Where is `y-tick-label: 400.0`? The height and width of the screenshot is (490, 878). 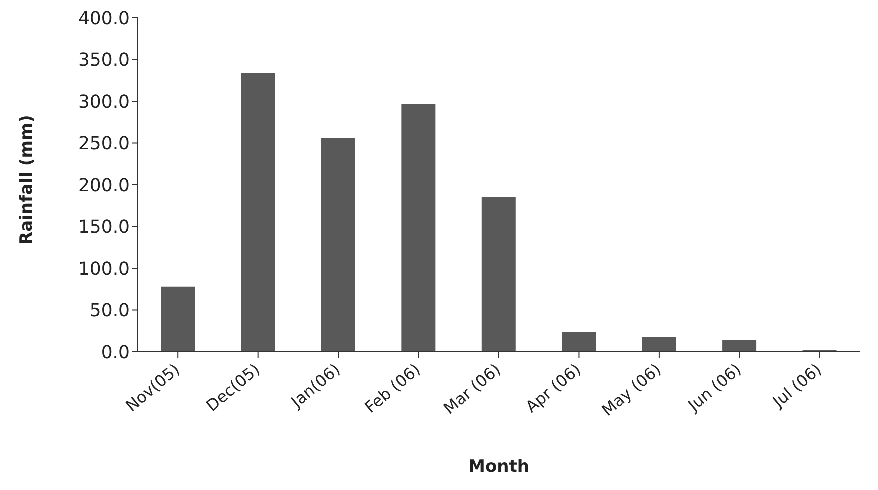 y-tick-label: 400.0 is located at coordinates (104, 19).